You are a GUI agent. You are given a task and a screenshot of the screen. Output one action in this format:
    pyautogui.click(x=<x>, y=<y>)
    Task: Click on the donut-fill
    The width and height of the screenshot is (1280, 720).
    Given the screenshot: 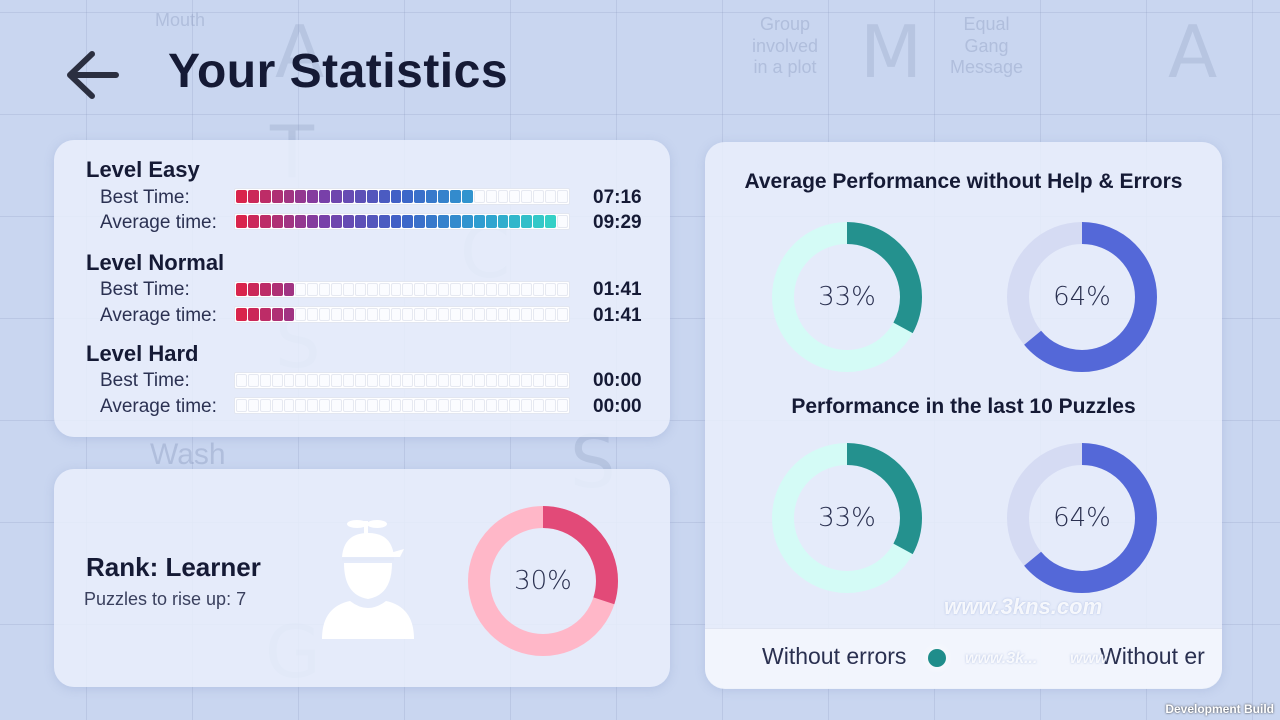 What is the action you would take?
    pyautogui.click(x=847, y=518)
    